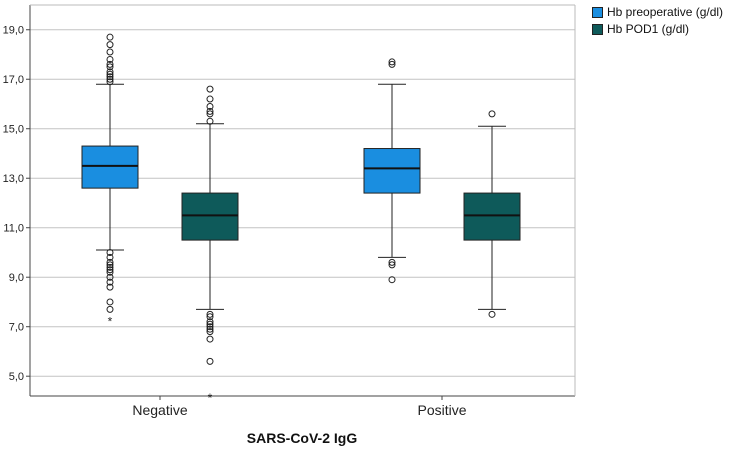 The height and width of the screenshot is (453, 737). Describe the element at coordinates (13, 31) in the screenshot. I see `y-tick-label: 19,0` at that location.